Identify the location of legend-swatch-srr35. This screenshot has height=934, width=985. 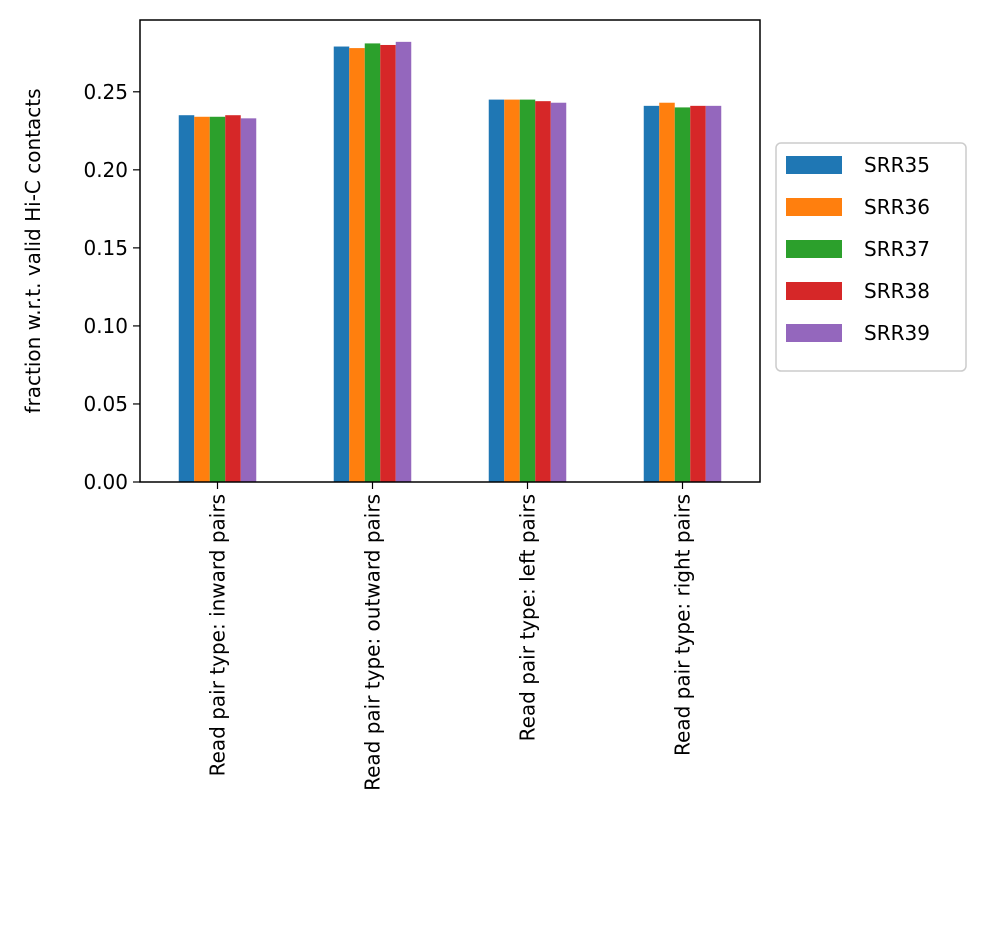
(814, 165).